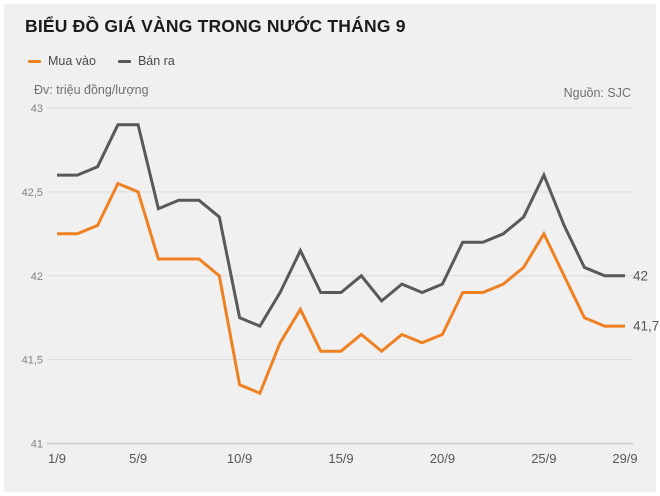 The image size is (660, 496). I want to click on y-axis-tick-label: 41,5, so click(32, 361).